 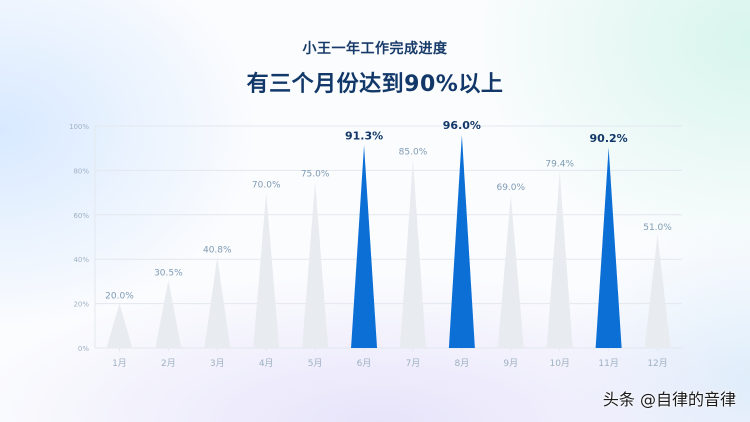 What do you see at coordinates (657, 228) in the screenshot?
I see `data-label: 51.0%` at bounding box center [657, 228].